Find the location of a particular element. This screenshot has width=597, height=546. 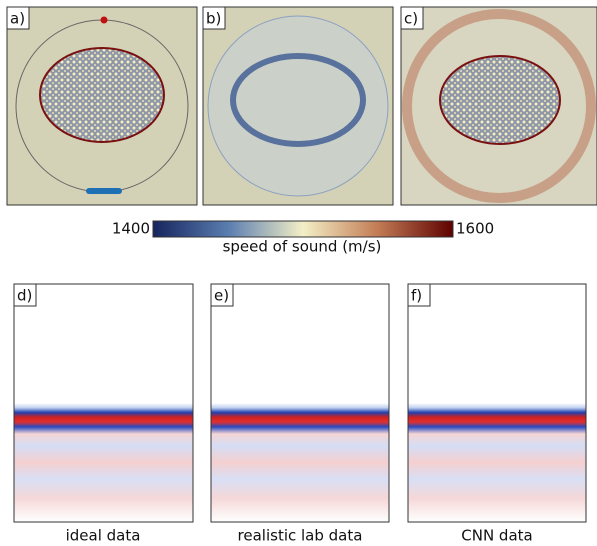

edge-artifact is located at coordinates (499, 106).